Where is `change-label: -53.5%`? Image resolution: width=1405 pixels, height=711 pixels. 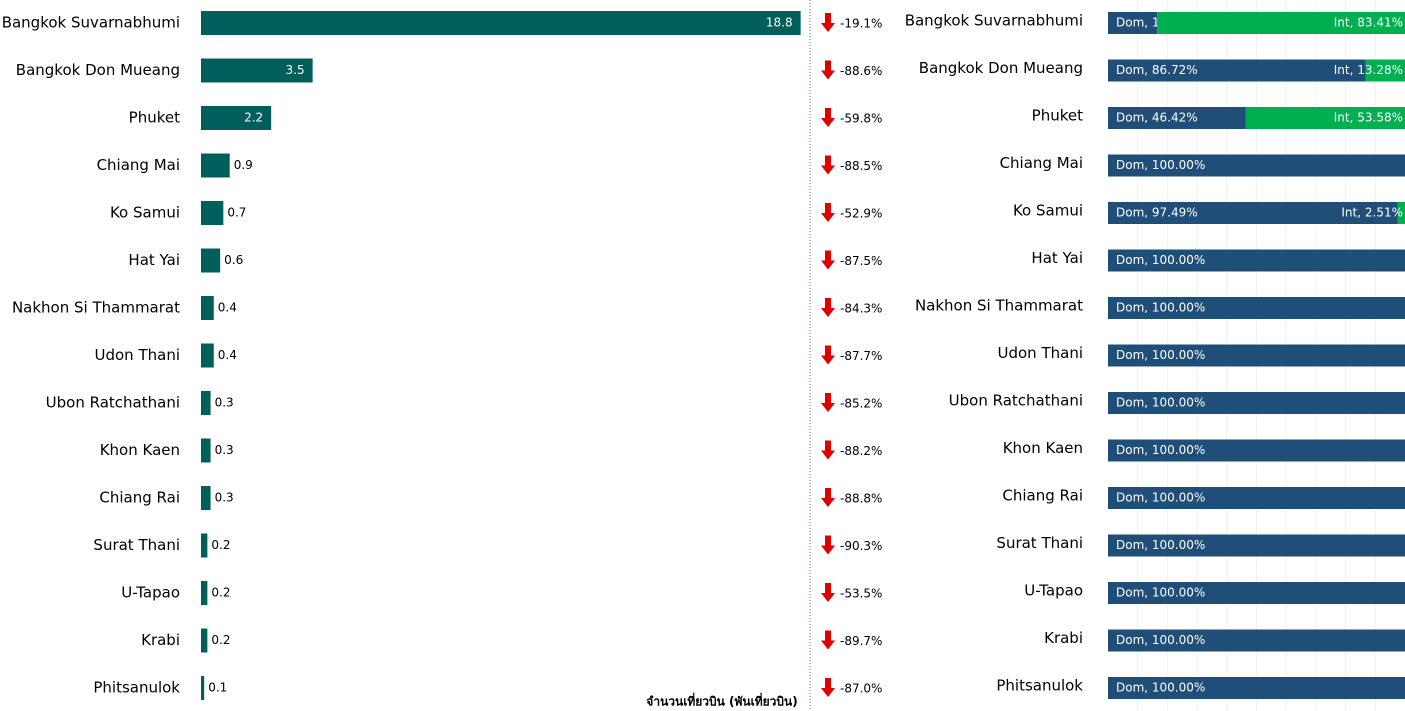
change-label: -53.5% is located at coordinates (861, 594).